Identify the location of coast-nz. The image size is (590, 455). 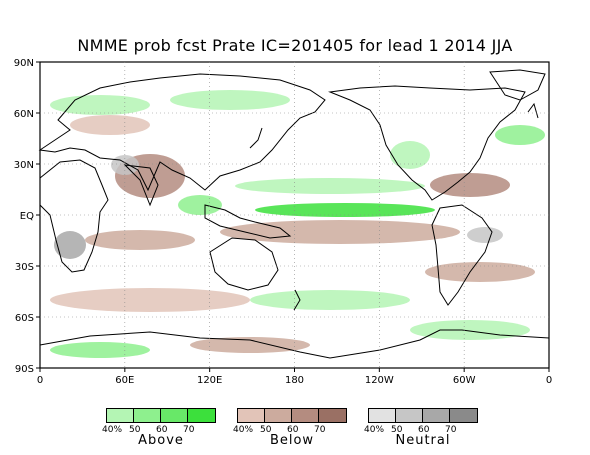
(297, 300).